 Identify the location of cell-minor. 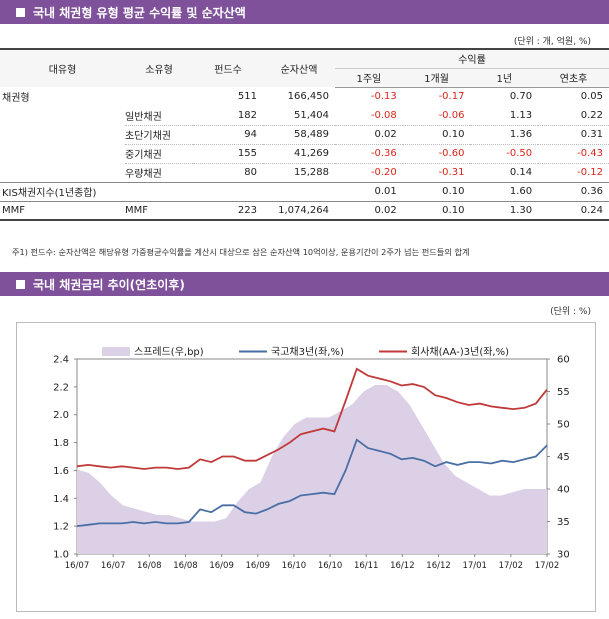
(159, 192).